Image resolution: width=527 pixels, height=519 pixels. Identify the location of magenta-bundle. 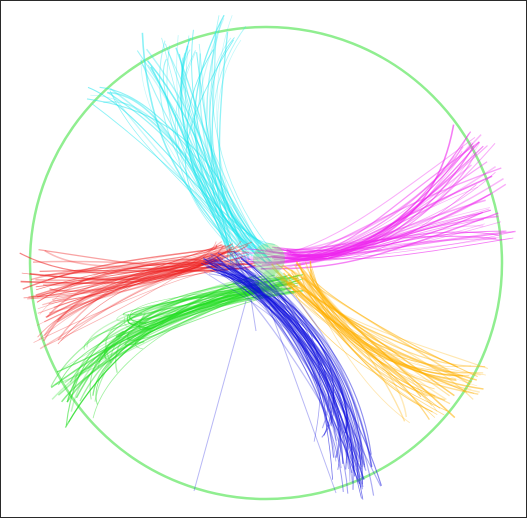
(376, 197).